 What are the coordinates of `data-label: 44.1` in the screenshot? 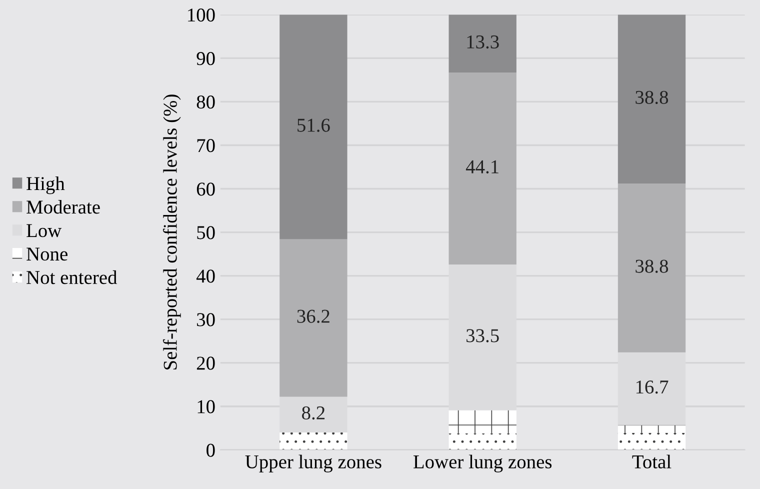 It's located at (482, 167).